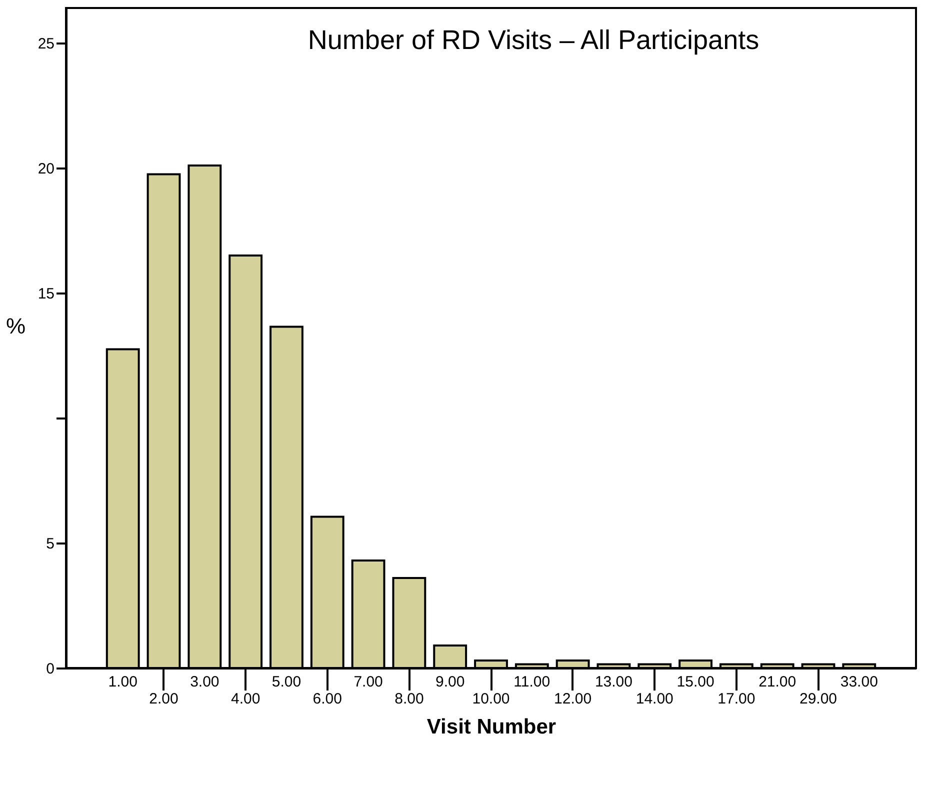  What do you see at coordinates (46, 44) in the screenshot?
I see `y-tick-label: 25` at bounding box center [46, 44].